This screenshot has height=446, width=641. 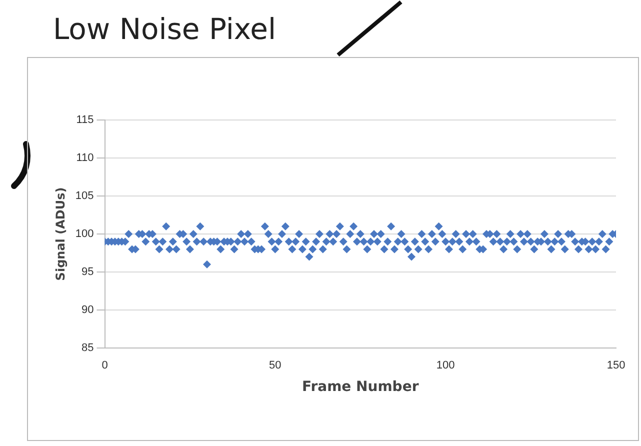 I want to click on x-tick-label: 50, so click(x=275, y=366).